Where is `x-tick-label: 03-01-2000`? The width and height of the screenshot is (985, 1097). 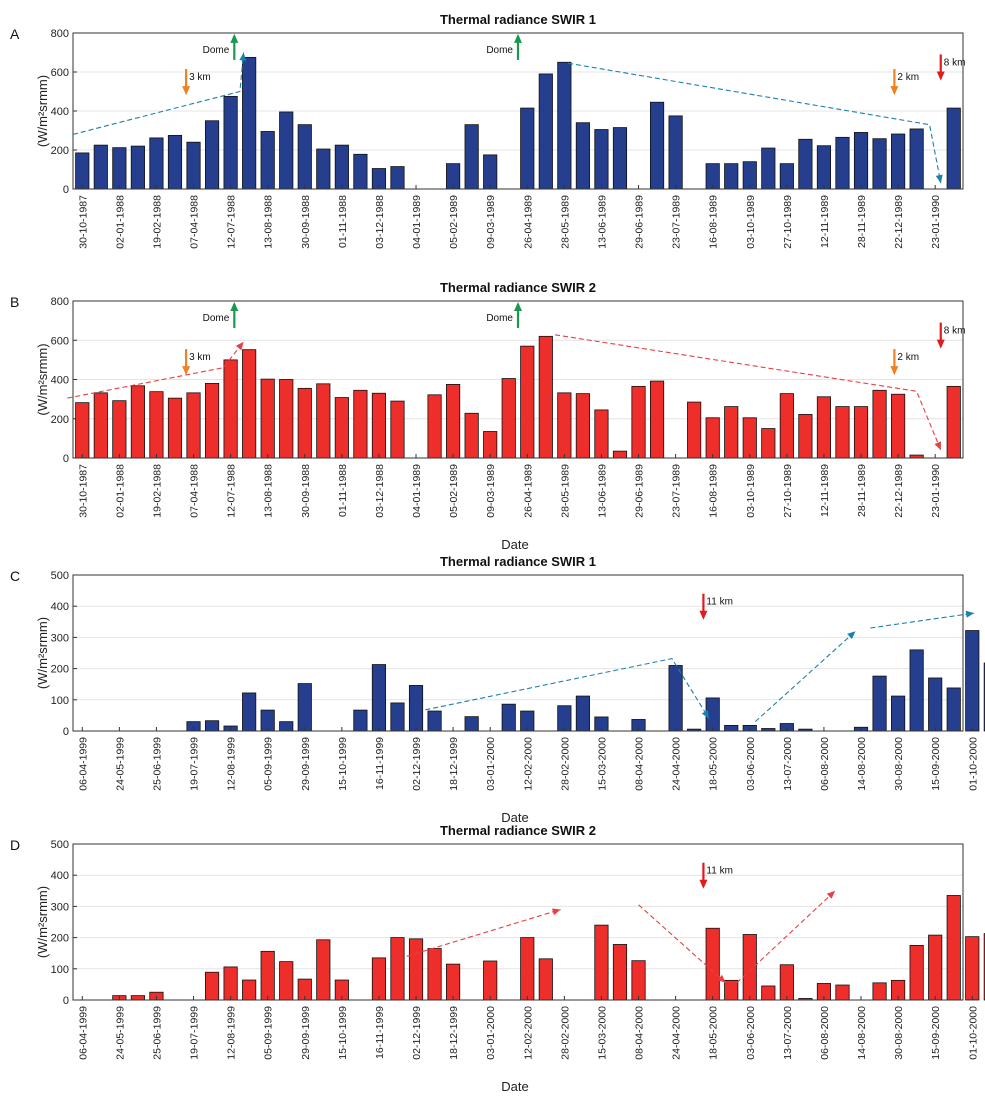
x-tick-label: 03-01-2000 is located at coordinates (491, 764).